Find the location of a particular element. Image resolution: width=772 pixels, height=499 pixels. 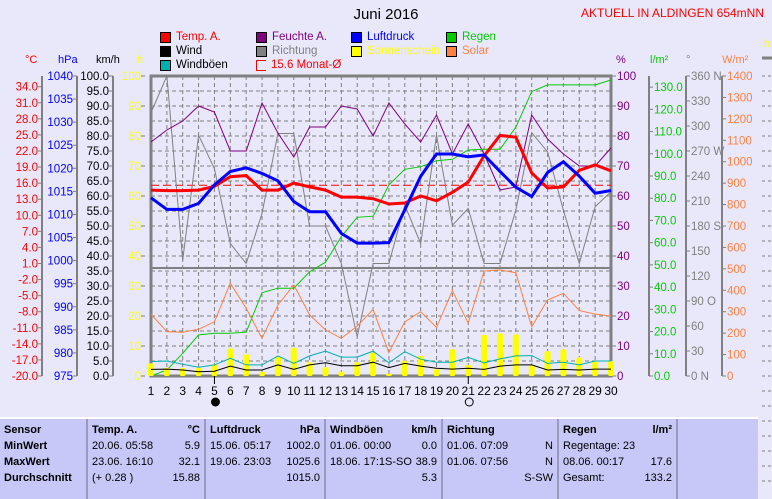

table-row: MaxWert is located at coordinates (43, 464).